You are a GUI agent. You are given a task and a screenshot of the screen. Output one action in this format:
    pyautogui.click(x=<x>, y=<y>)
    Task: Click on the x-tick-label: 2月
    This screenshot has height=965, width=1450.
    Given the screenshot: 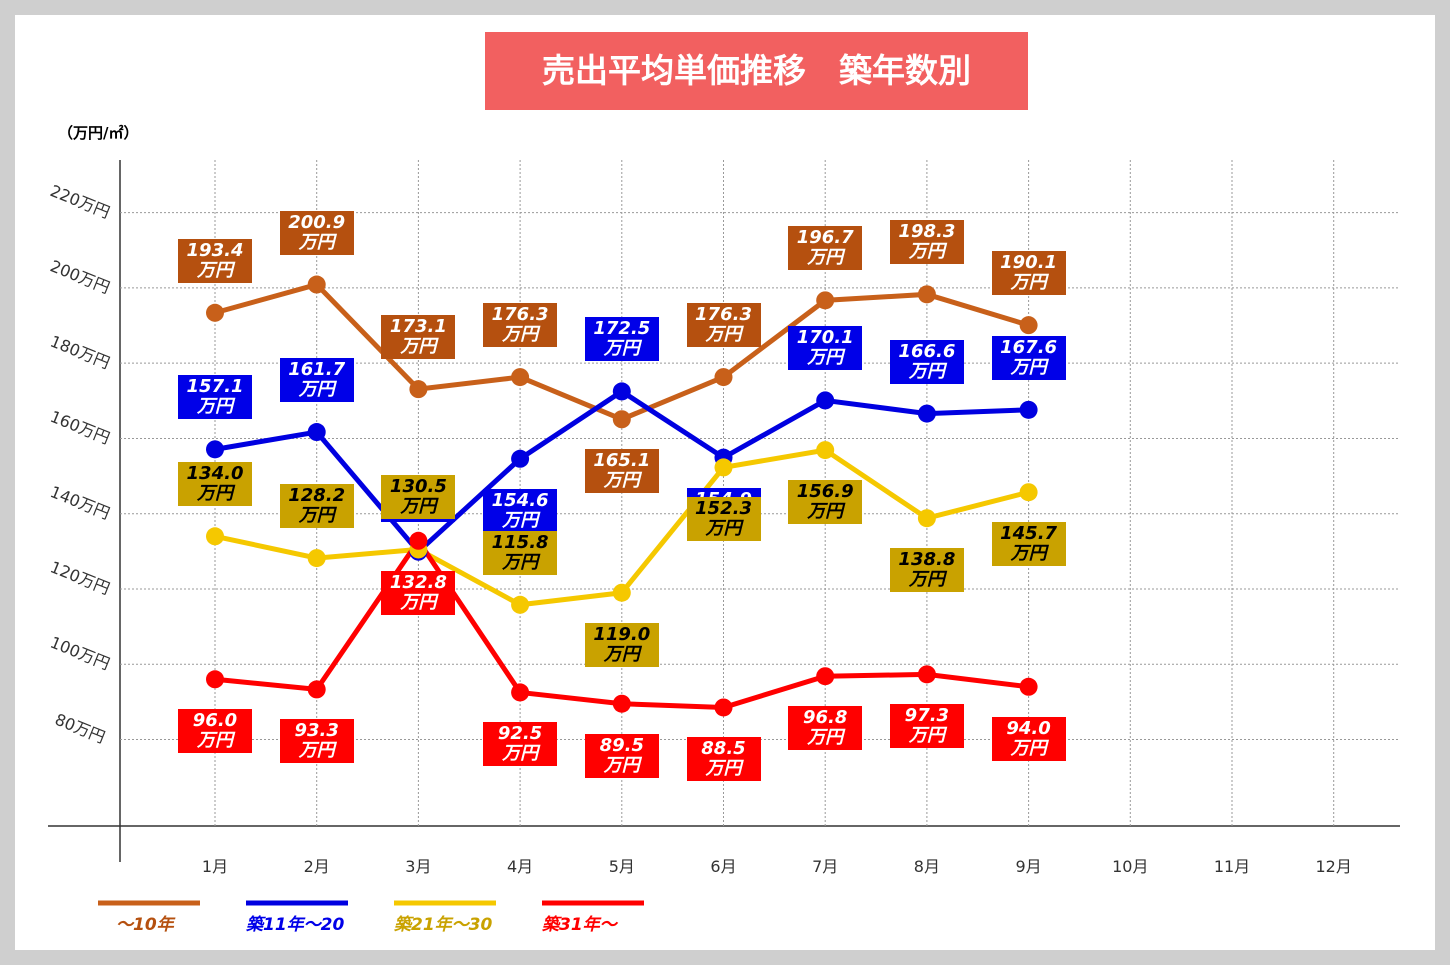 What is the action you would take?
    pyautogui.click(x=317, y=866)
    